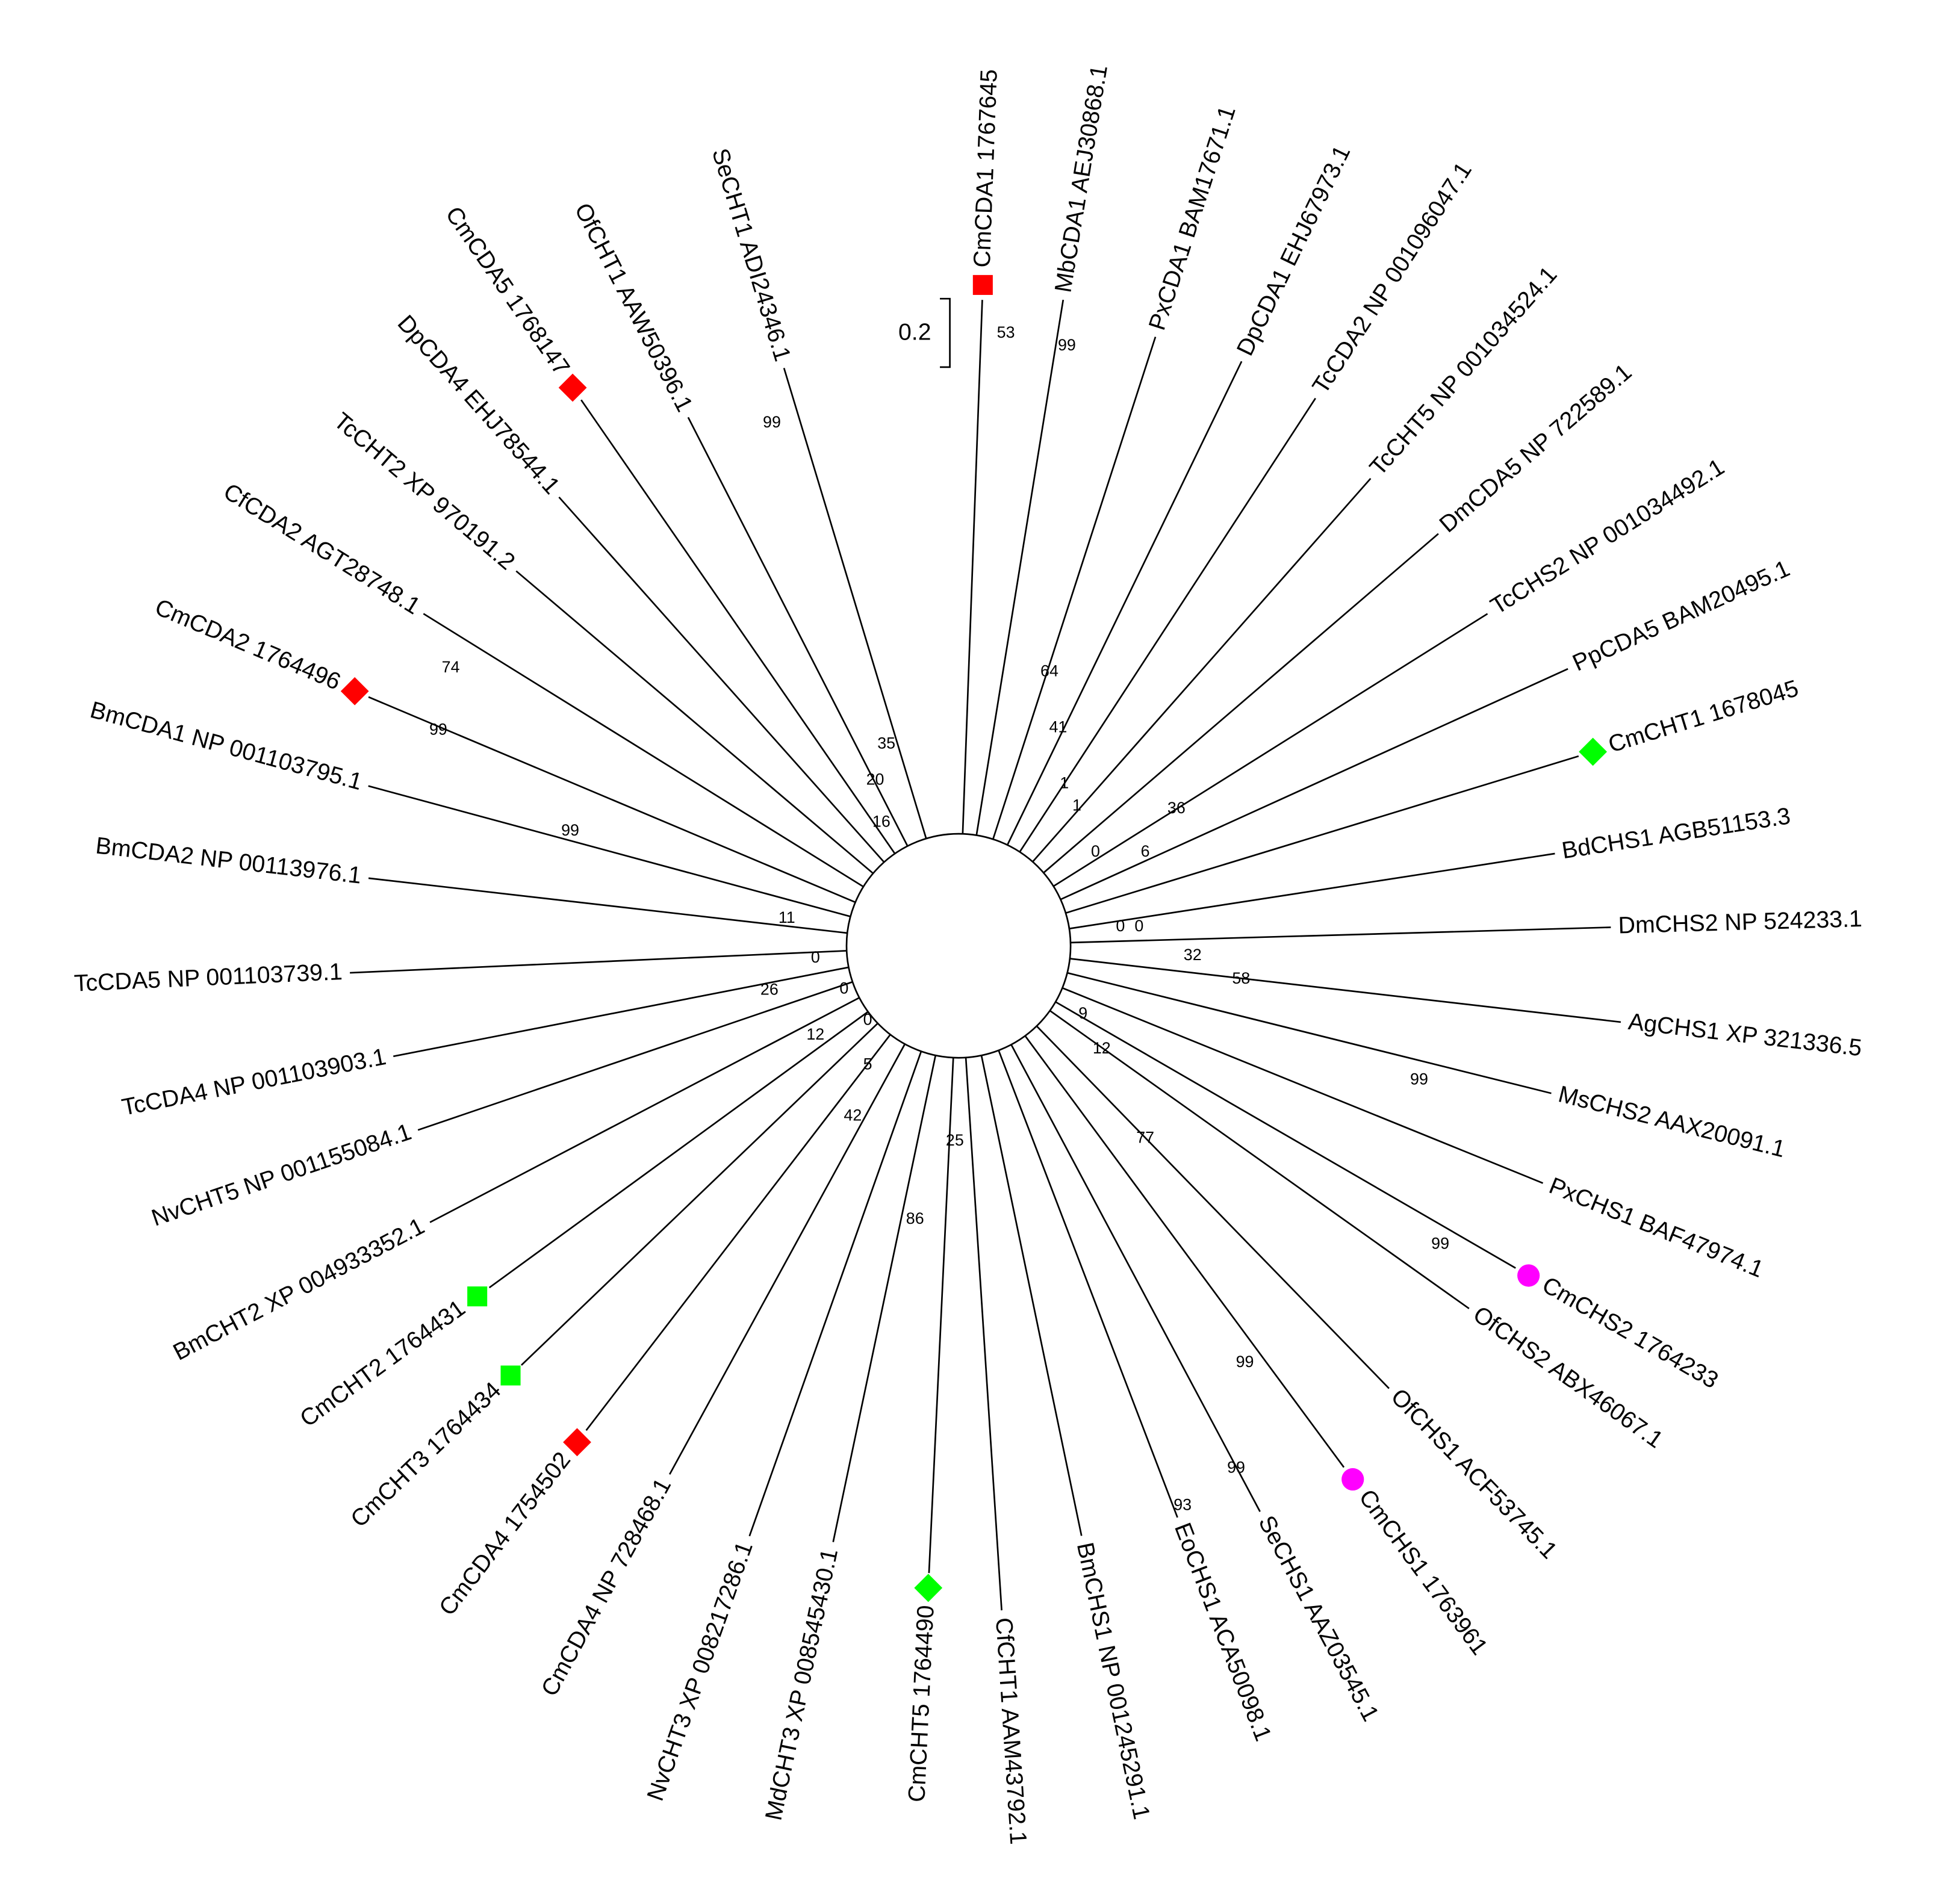  Describe the element at coordinates (985, 169) in the screenshot. I see `leaf-label: CmCDA1 1767645` at that location.